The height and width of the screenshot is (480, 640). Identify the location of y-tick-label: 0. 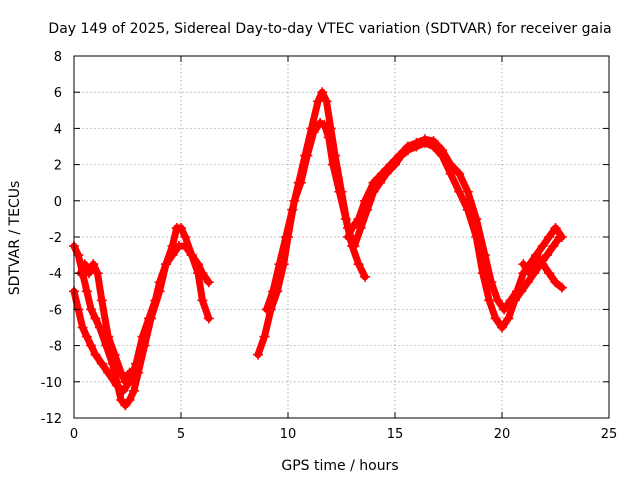
(58, 202).